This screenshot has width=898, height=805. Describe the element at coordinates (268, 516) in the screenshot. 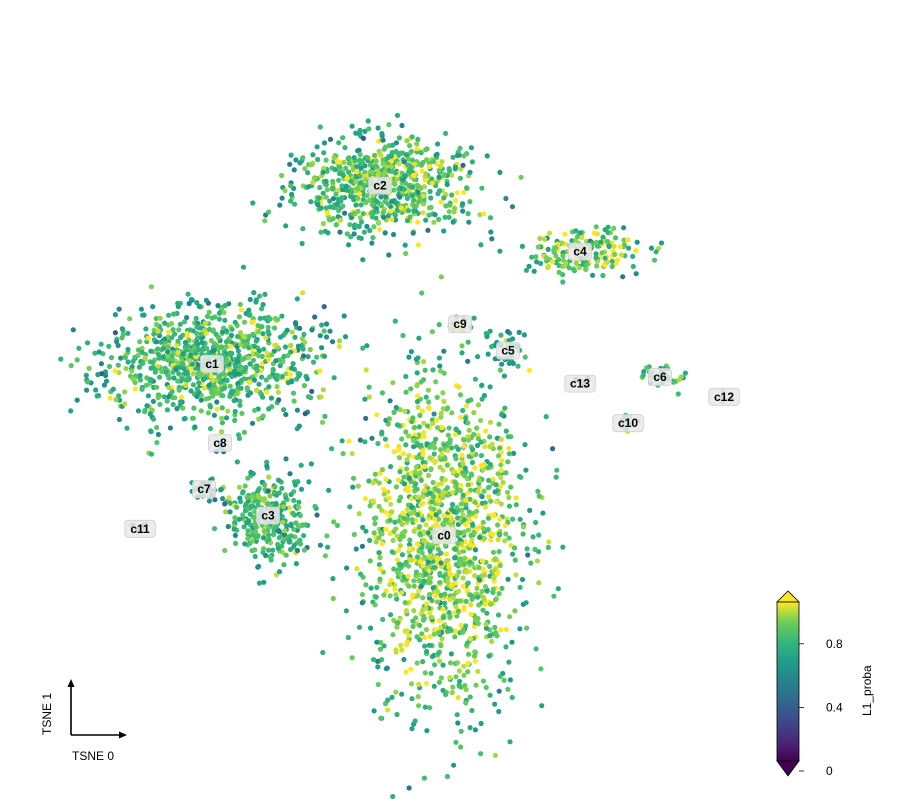

I see `cluster-label-c3: c3` at that location.